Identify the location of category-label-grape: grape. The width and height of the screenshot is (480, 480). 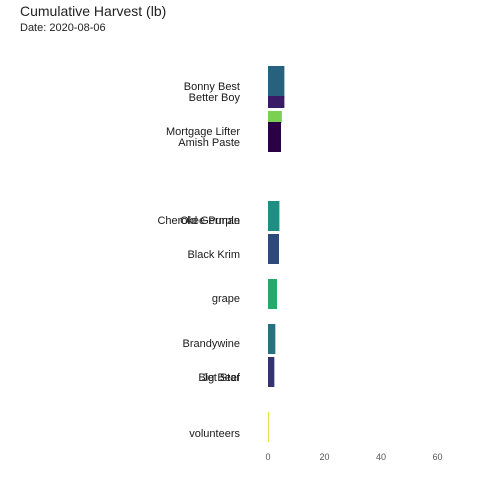
(226, 299).